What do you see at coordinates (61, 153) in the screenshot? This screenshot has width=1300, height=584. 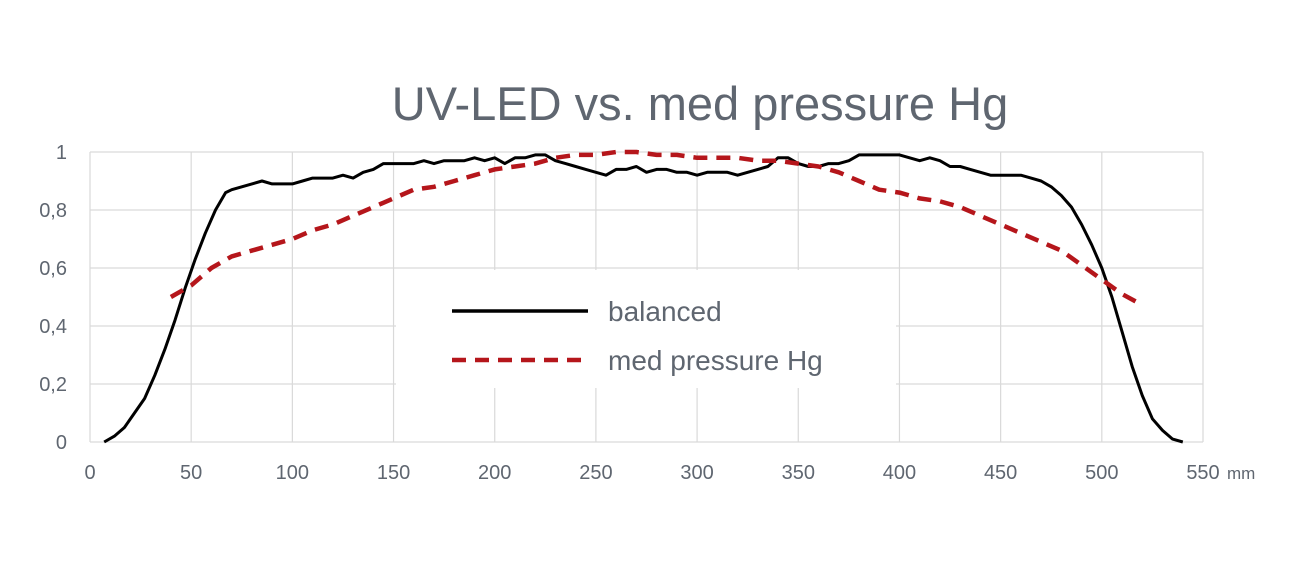 I see `y-tick-label: 1` at bounding box center [61, 153].